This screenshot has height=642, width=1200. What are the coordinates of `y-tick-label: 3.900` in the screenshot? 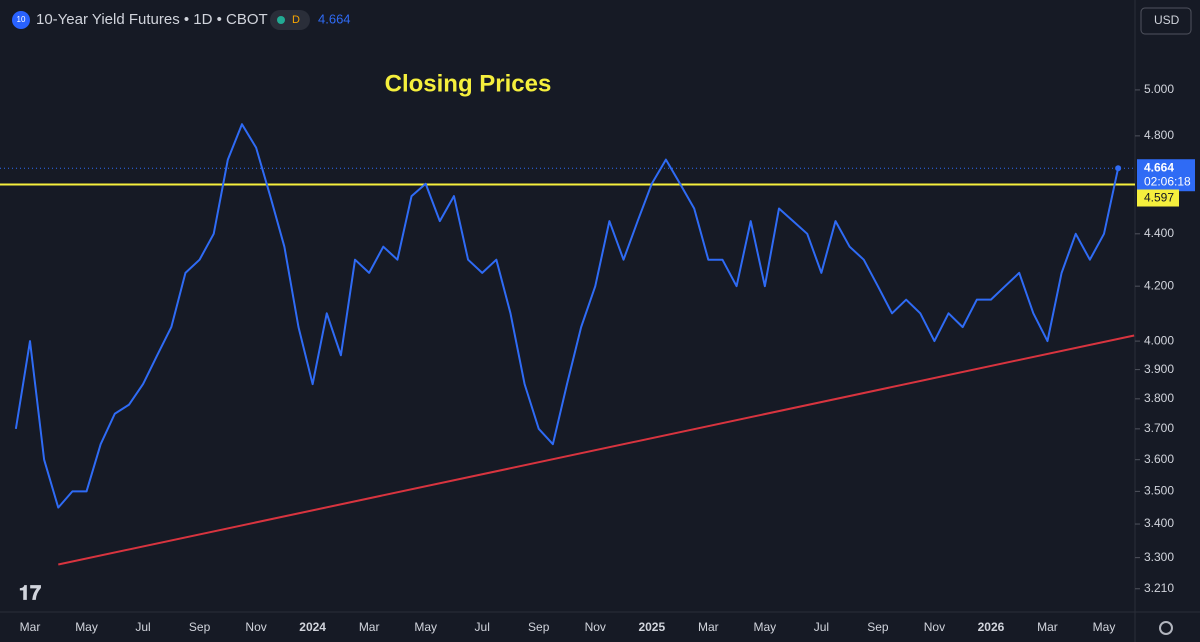 It's located at (1159, 369).